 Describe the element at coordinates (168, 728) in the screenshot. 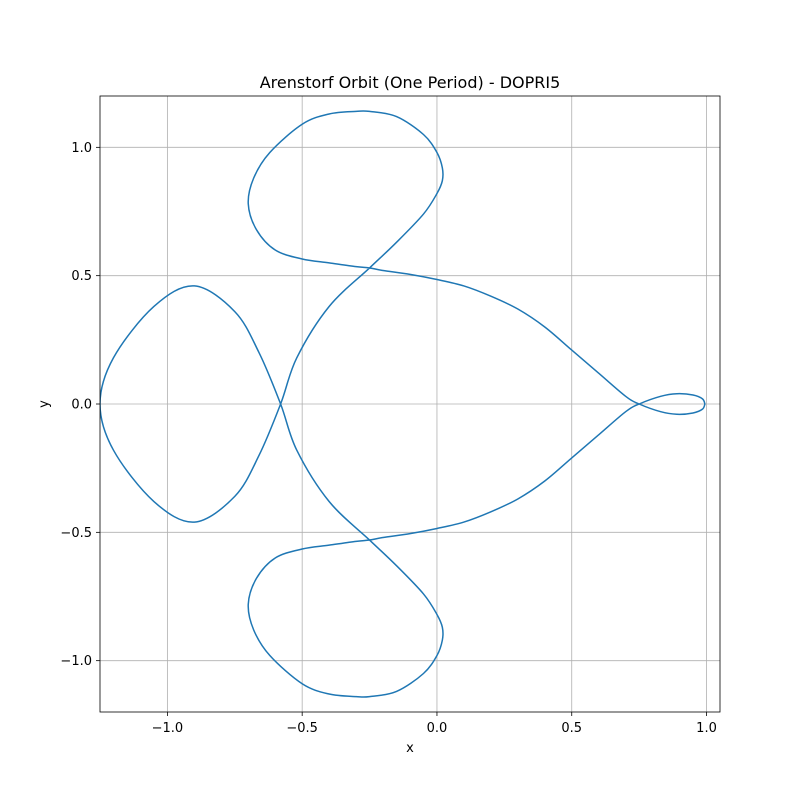

I see `x-tick-label: −1.0` at that location.